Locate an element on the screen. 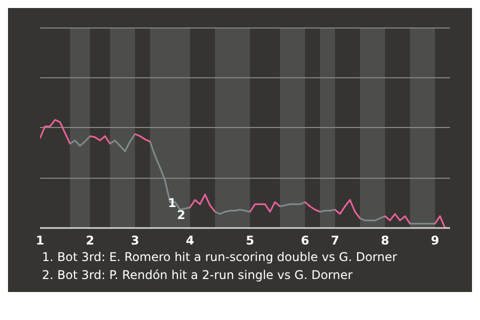 Image resolution: width=480 pixels, height=320 pixels. annotation: 2 is located at coordinates (181, 215).